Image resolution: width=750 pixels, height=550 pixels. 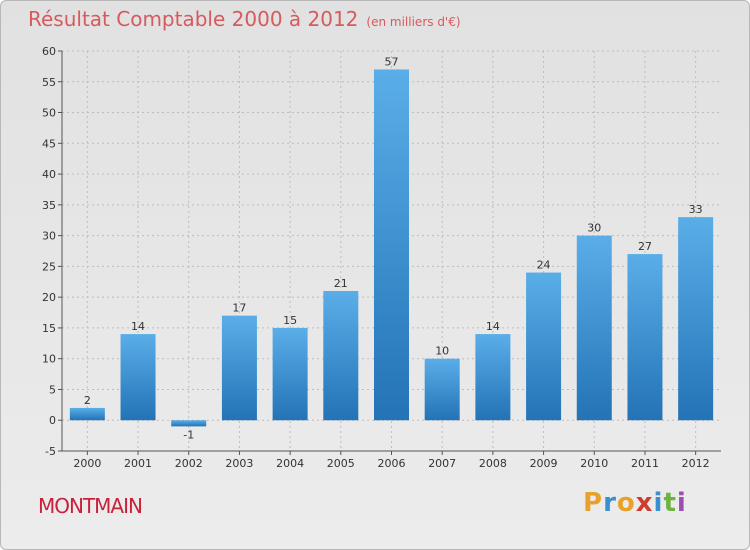 What do you see at coordinates (50, 451) in the screenshot?
I see `y-tick-label: -5` at bounding box center [50, 451].